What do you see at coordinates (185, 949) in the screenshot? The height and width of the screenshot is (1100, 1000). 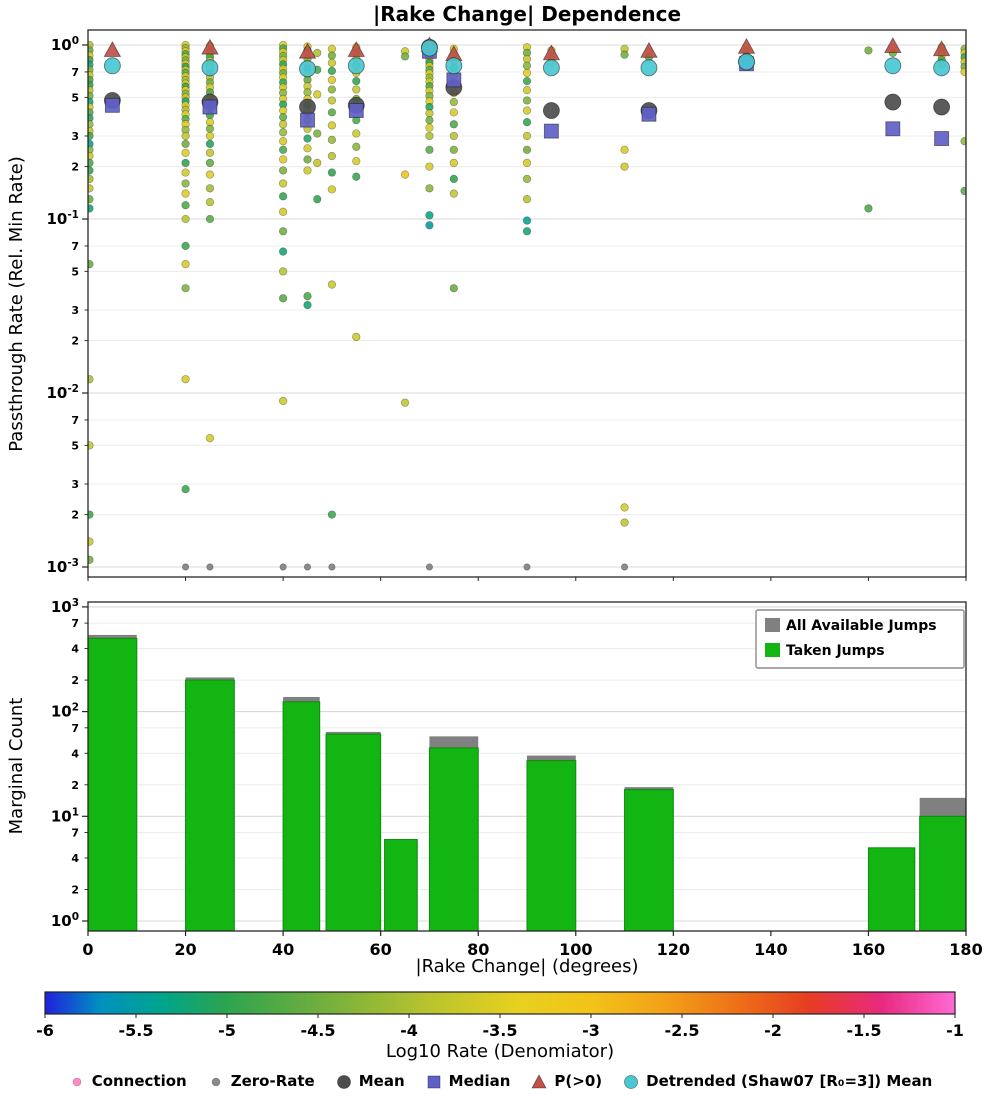 I see `x-tick-label: 20` at bounding box center [185, 949].